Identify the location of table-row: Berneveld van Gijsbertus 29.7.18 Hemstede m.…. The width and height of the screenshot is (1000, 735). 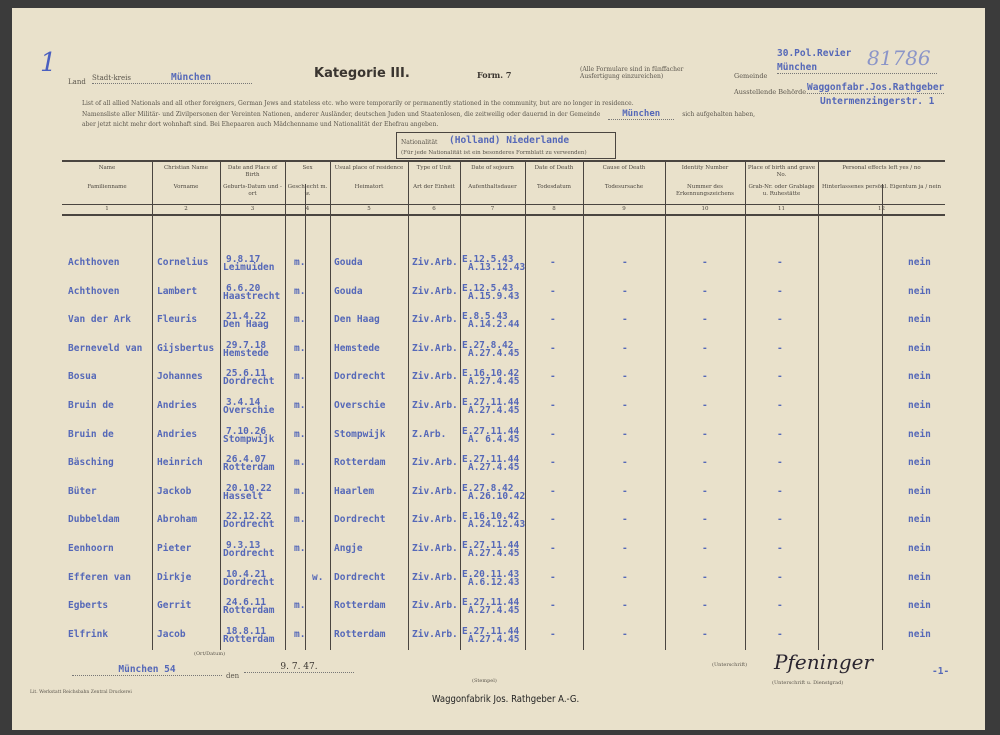
(498, 356).